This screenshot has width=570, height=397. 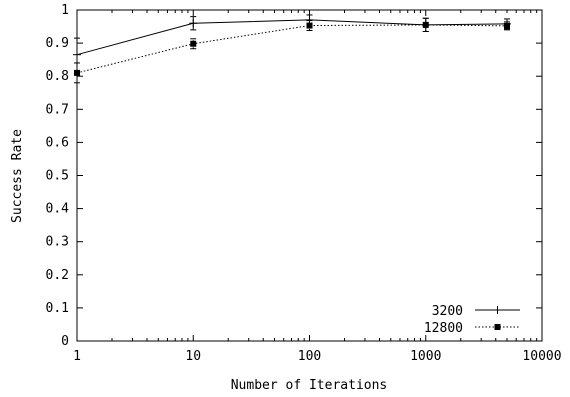 What do you see at coordinates (65, 341) in the screenshot?
I see `y-tick-label: 0` at bounding box center [65, 341].